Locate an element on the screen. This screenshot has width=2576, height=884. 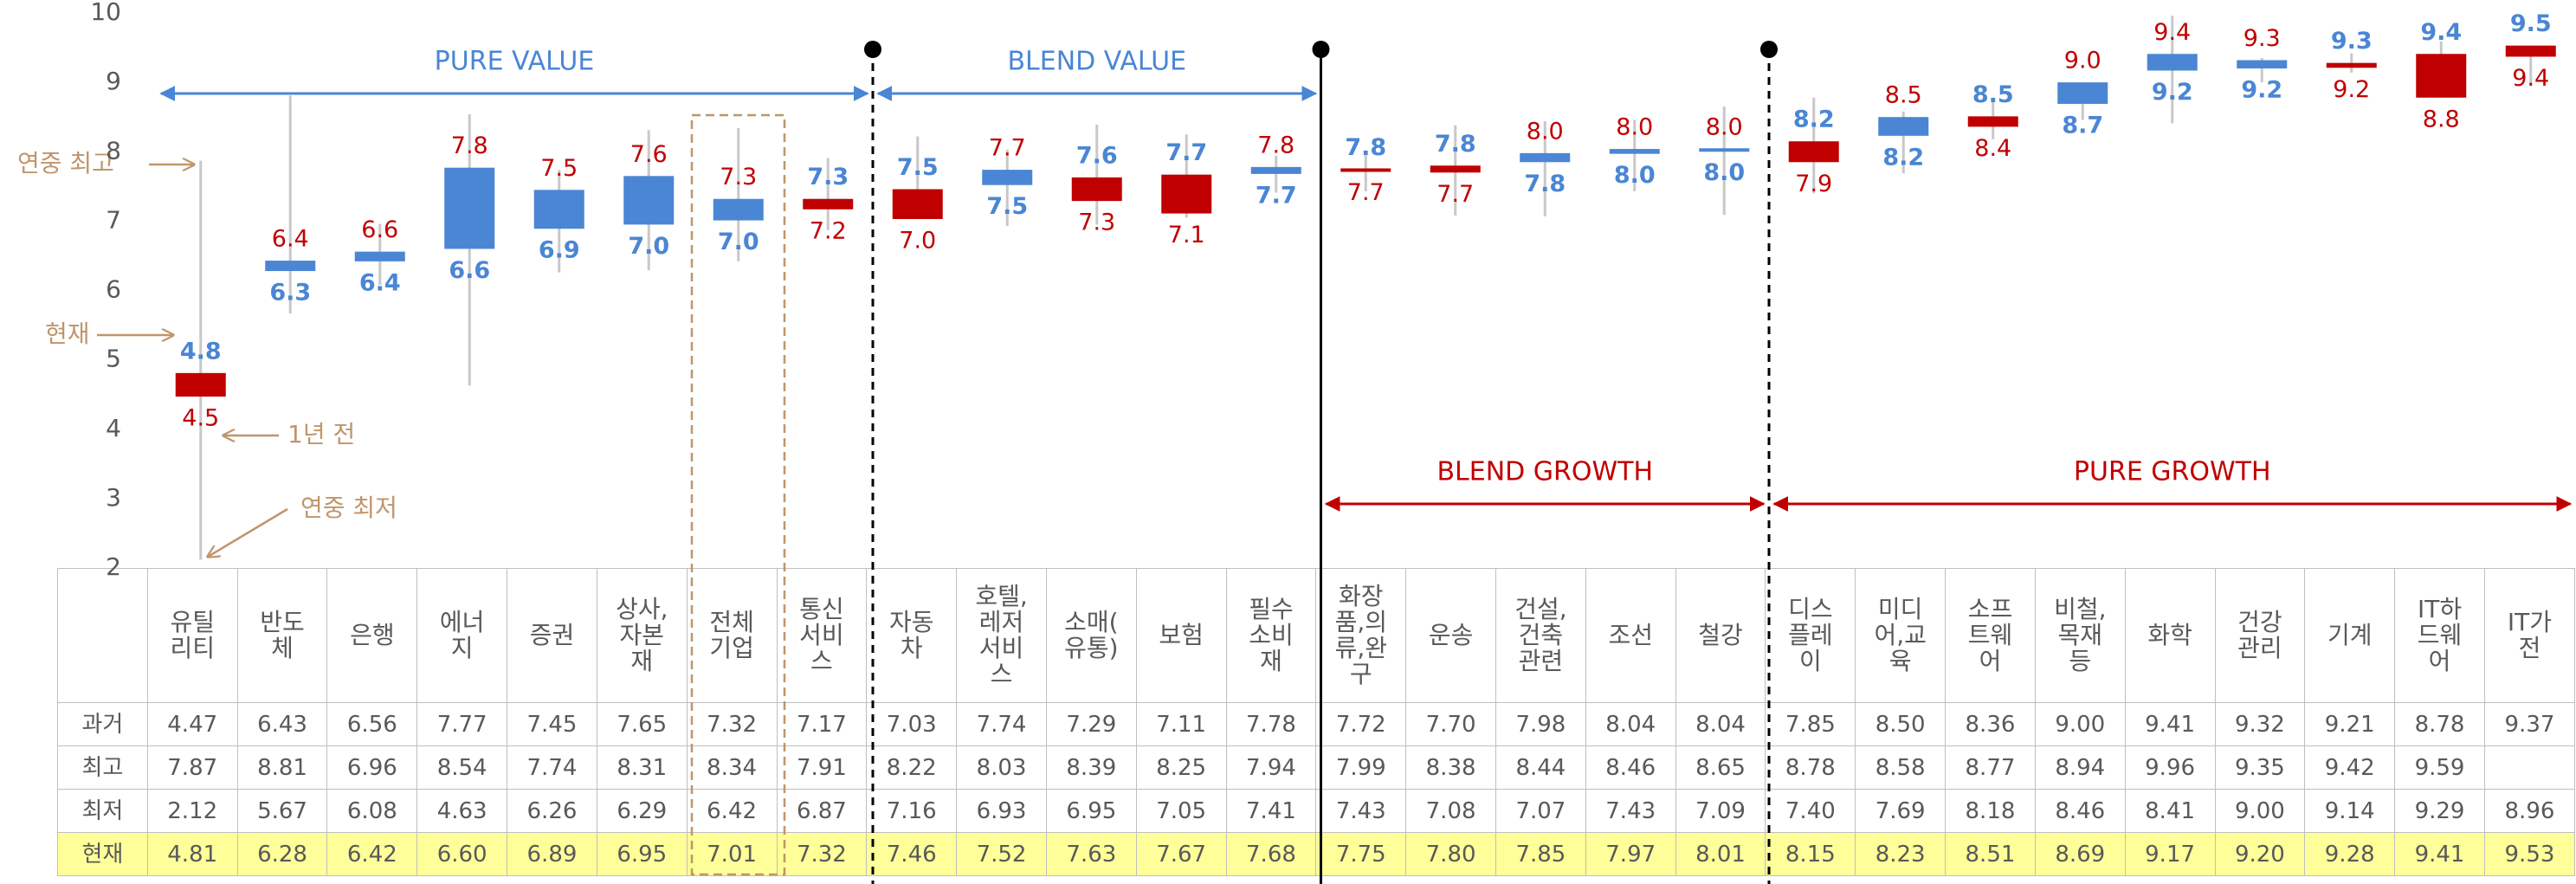
table-cell: 4.47 is located at coordinates (192, 724).